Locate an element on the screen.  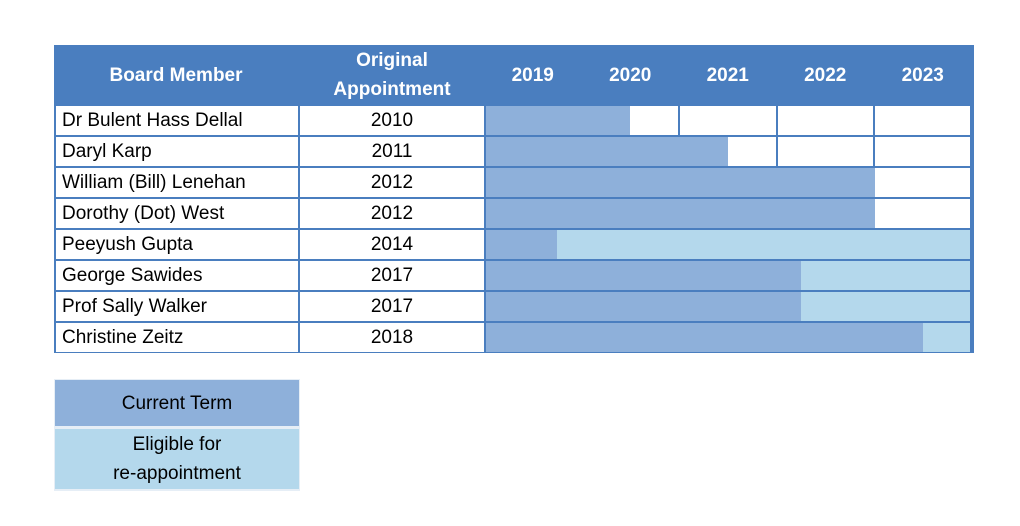
appointment-year: 2014 is located at coordinates (392, 244).